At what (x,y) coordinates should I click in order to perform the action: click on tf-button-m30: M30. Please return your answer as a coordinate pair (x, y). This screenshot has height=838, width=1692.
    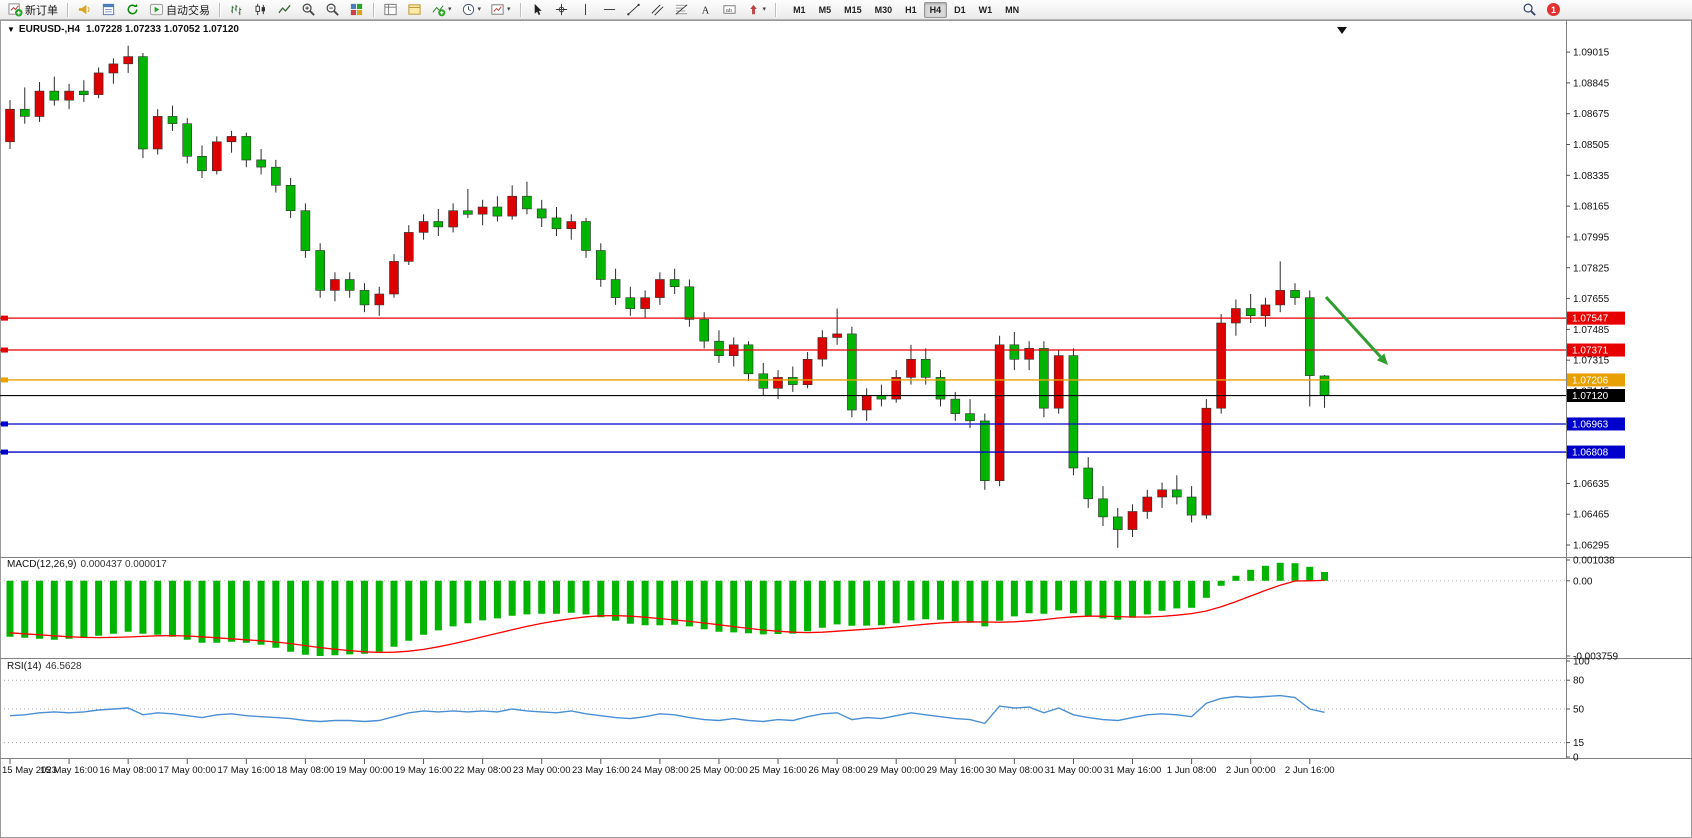
    Looking at the image, I should click on (883, 9).